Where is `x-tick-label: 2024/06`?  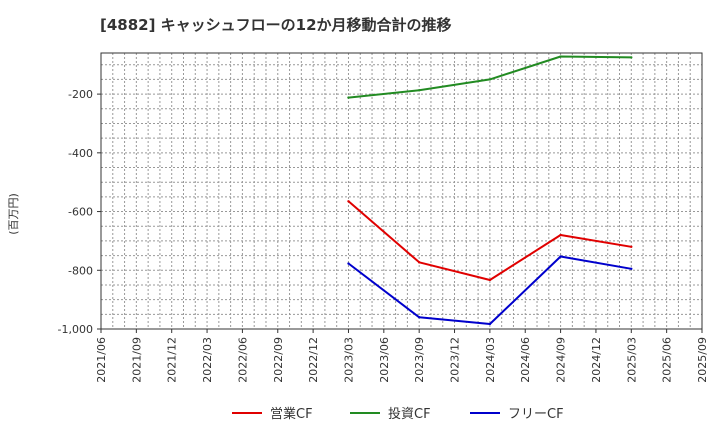 x-tick-label: 2024/06 is located at coordinates (525, 360).